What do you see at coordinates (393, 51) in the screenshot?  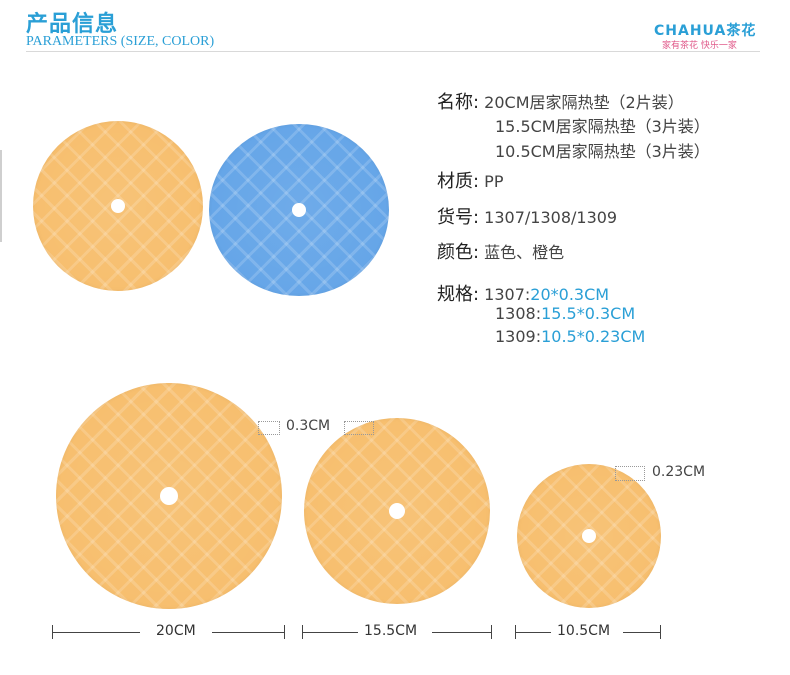 I see `header-divider` at bounding box center [393, 51].